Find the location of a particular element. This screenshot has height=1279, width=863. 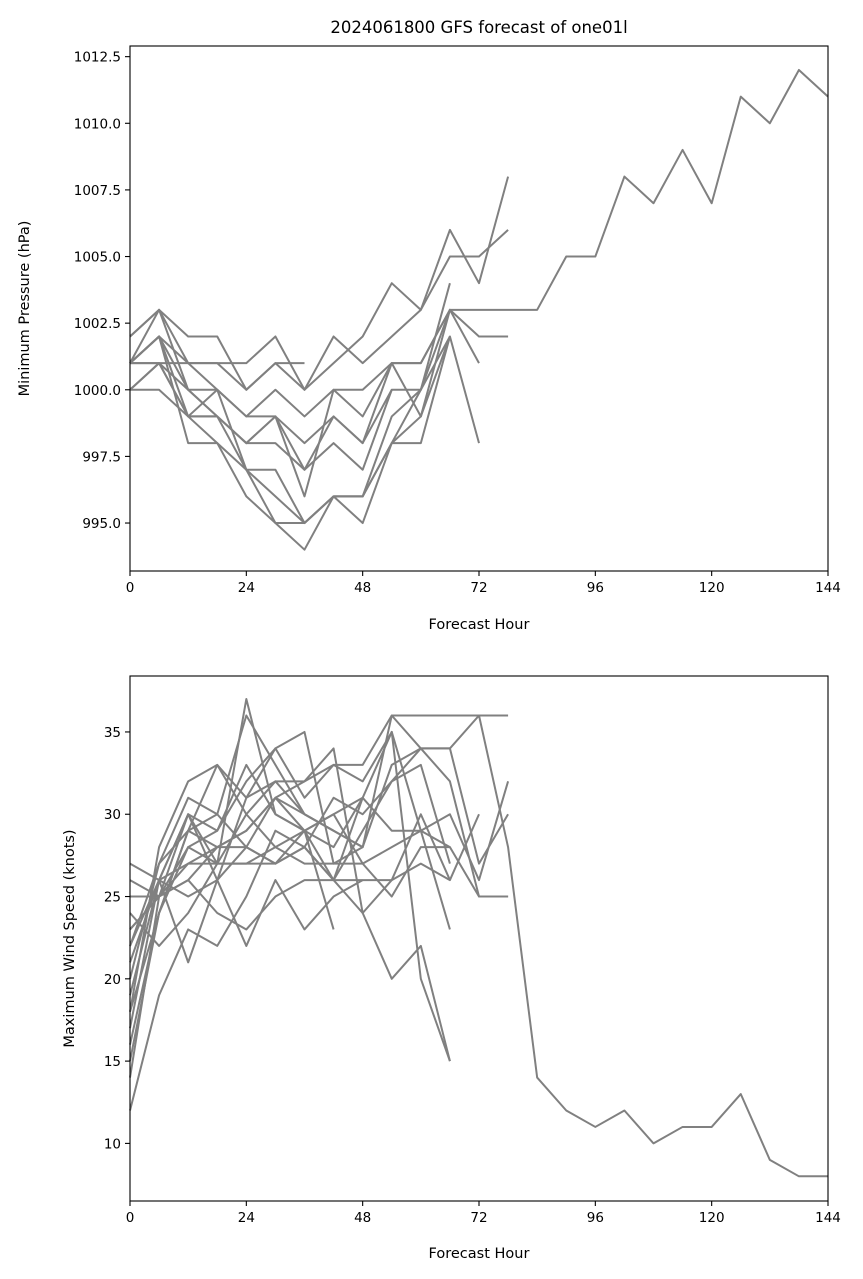

wind-y-axis-label: Maximum Wind Speed (knots) is located at coordinates (70, 938).